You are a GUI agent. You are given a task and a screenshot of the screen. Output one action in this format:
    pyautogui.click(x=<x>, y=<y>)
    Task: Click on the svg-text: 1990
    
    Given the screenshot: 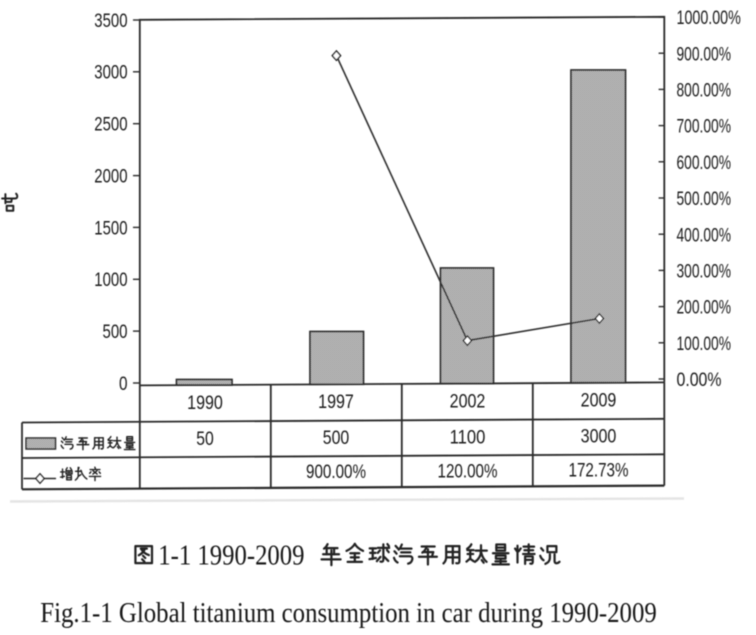 What is the action you would take?
    pyautogui.click(x=205, y=403)
    